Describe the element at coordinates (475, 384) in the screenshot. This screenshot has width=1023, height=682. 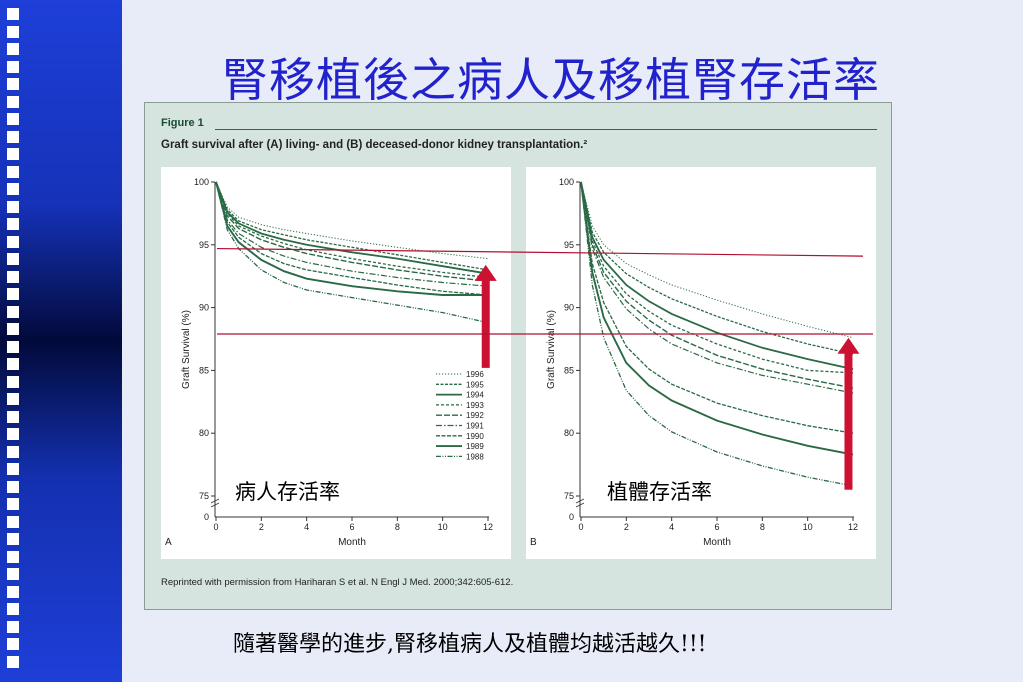
I see `legend-entry: 1995` at that location.